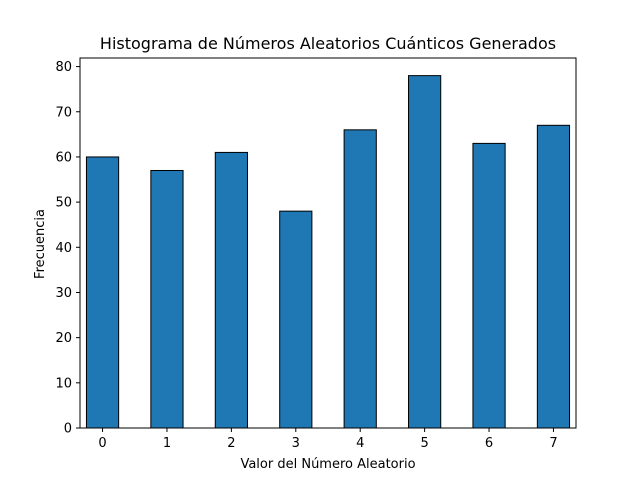  Describe the element at coordinates (328, 439) in the screenshot. I see `x-axis-ticks: 0 1 2 3 4 5 6 7` at that location.